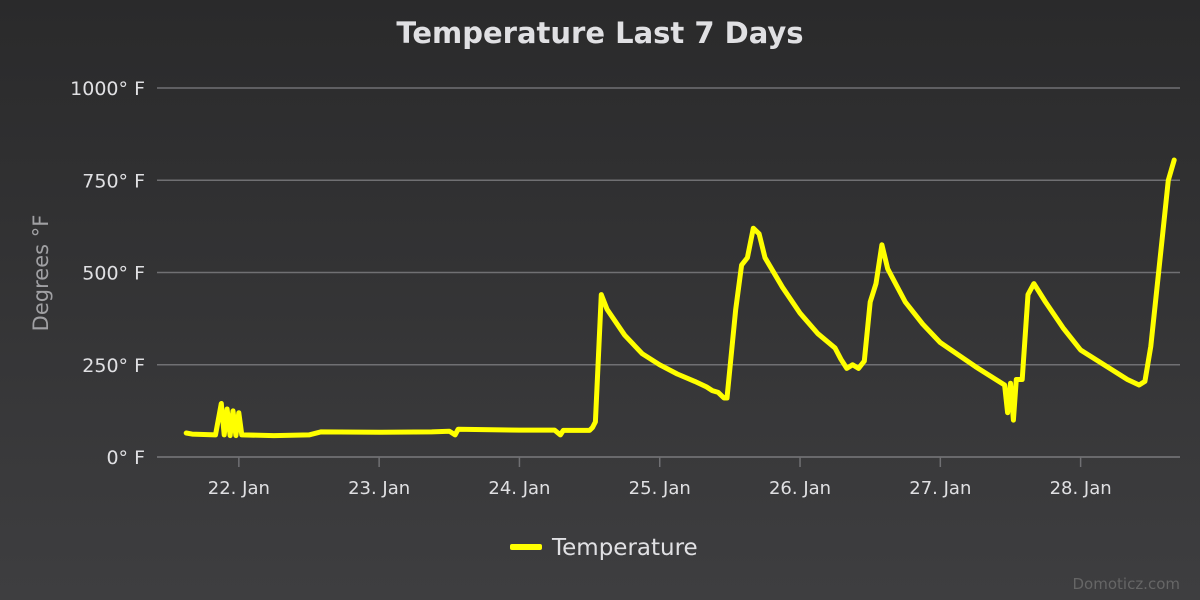 Image resolution: width=1200 pixels, height=600 pixels. Describe the element at coordinates (113, 274) in the screenshot. I see `y-tick-label: 500° F` at that location.